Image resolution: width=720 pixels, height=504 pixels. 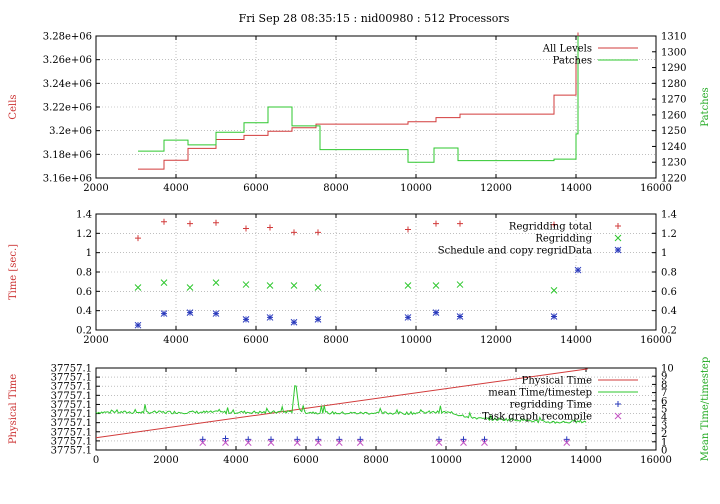 I want to click on panel-1-y2tick-label: 1260, so click(x=673, y=115).